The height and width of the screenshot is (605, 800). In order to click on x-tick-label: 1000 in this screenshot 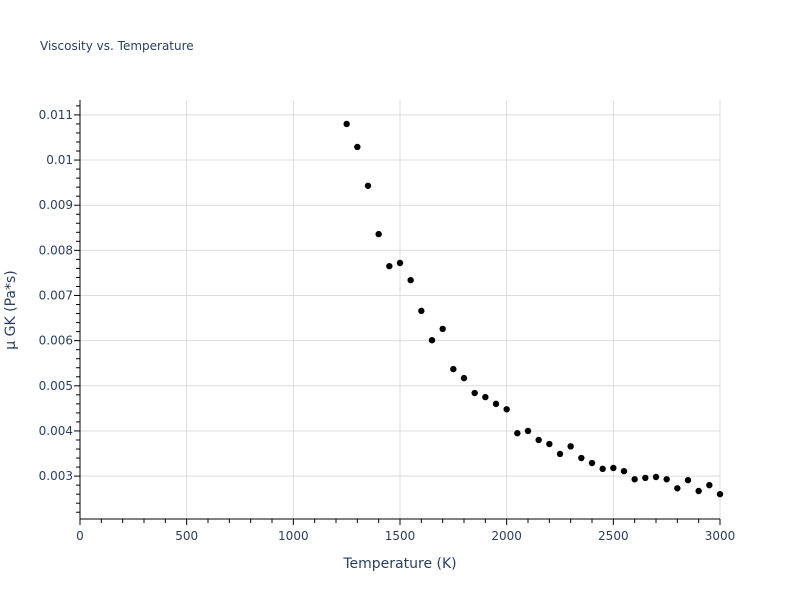, I will do `click(293, 536)`.